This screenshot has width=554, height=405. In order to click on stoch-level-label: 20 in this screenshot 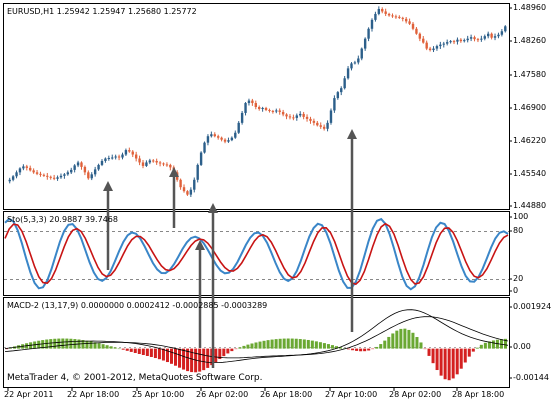, I will do `click(518, 278)`.